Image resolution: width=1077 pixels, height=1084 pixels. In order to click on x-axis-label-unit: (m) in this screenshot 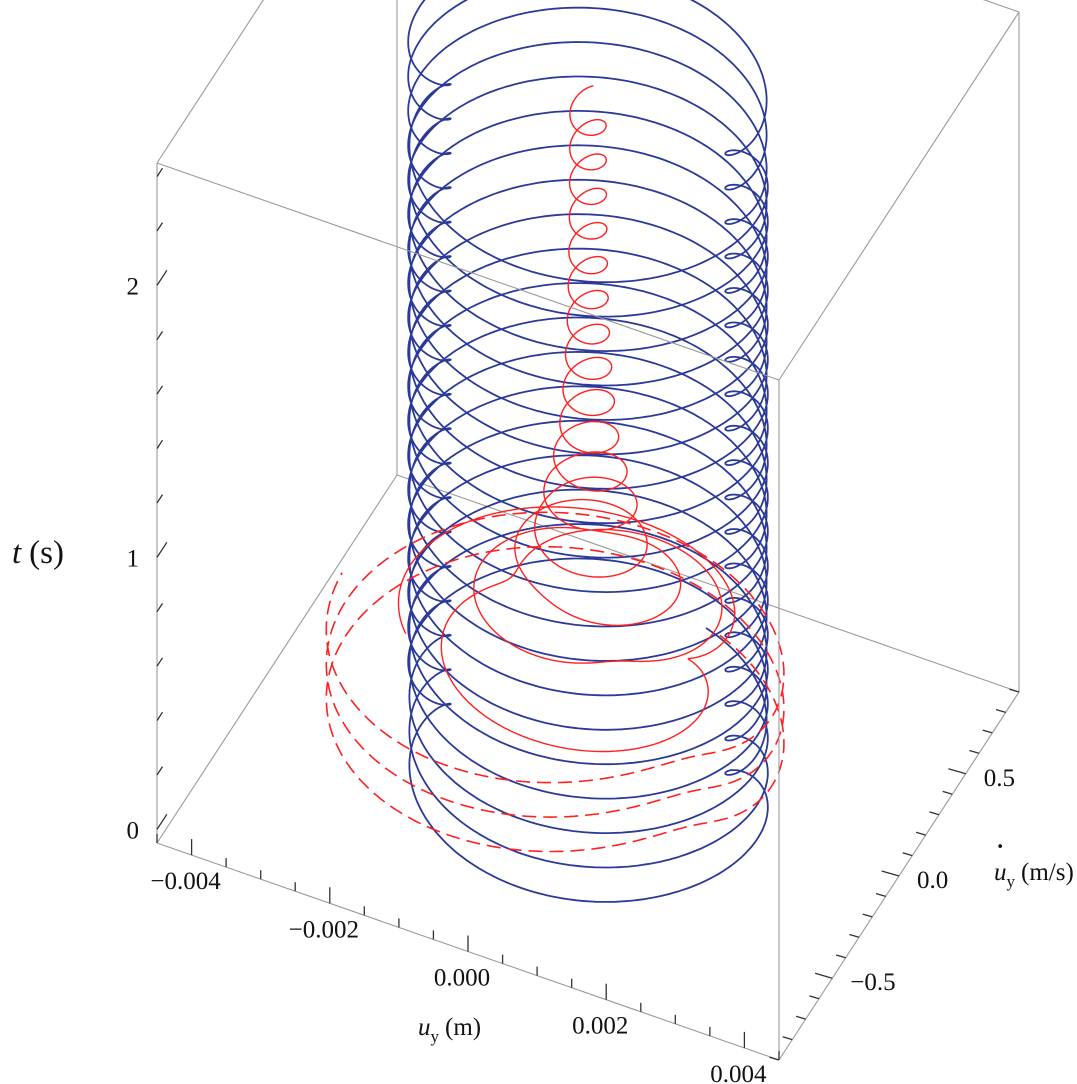, I will do `click(463, 1027)`.